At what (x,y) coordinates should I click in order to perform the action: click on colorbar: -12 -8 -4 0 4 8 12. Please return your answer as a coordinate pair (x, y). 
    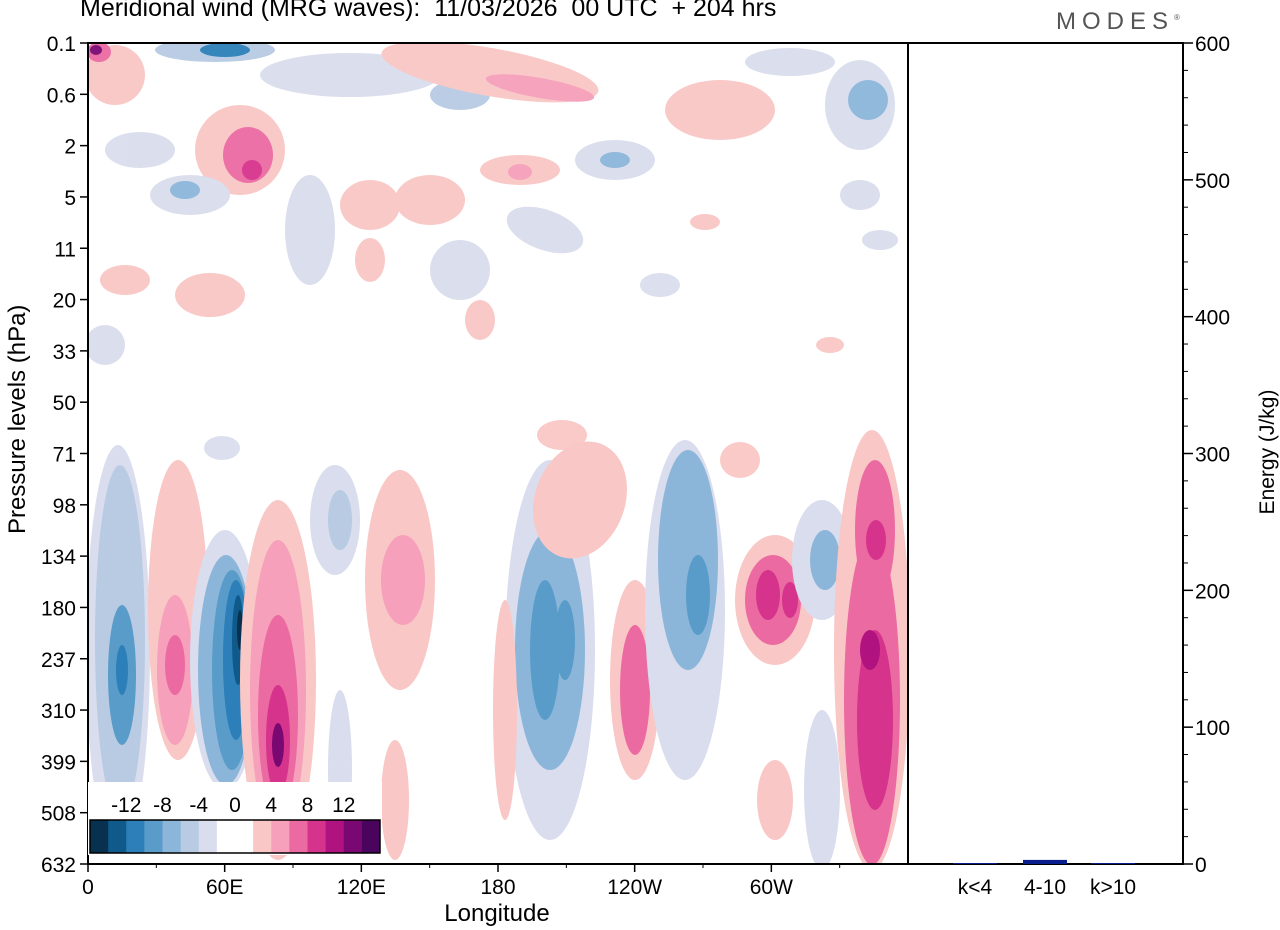
    Looking at the image, I should click on (235, 818).